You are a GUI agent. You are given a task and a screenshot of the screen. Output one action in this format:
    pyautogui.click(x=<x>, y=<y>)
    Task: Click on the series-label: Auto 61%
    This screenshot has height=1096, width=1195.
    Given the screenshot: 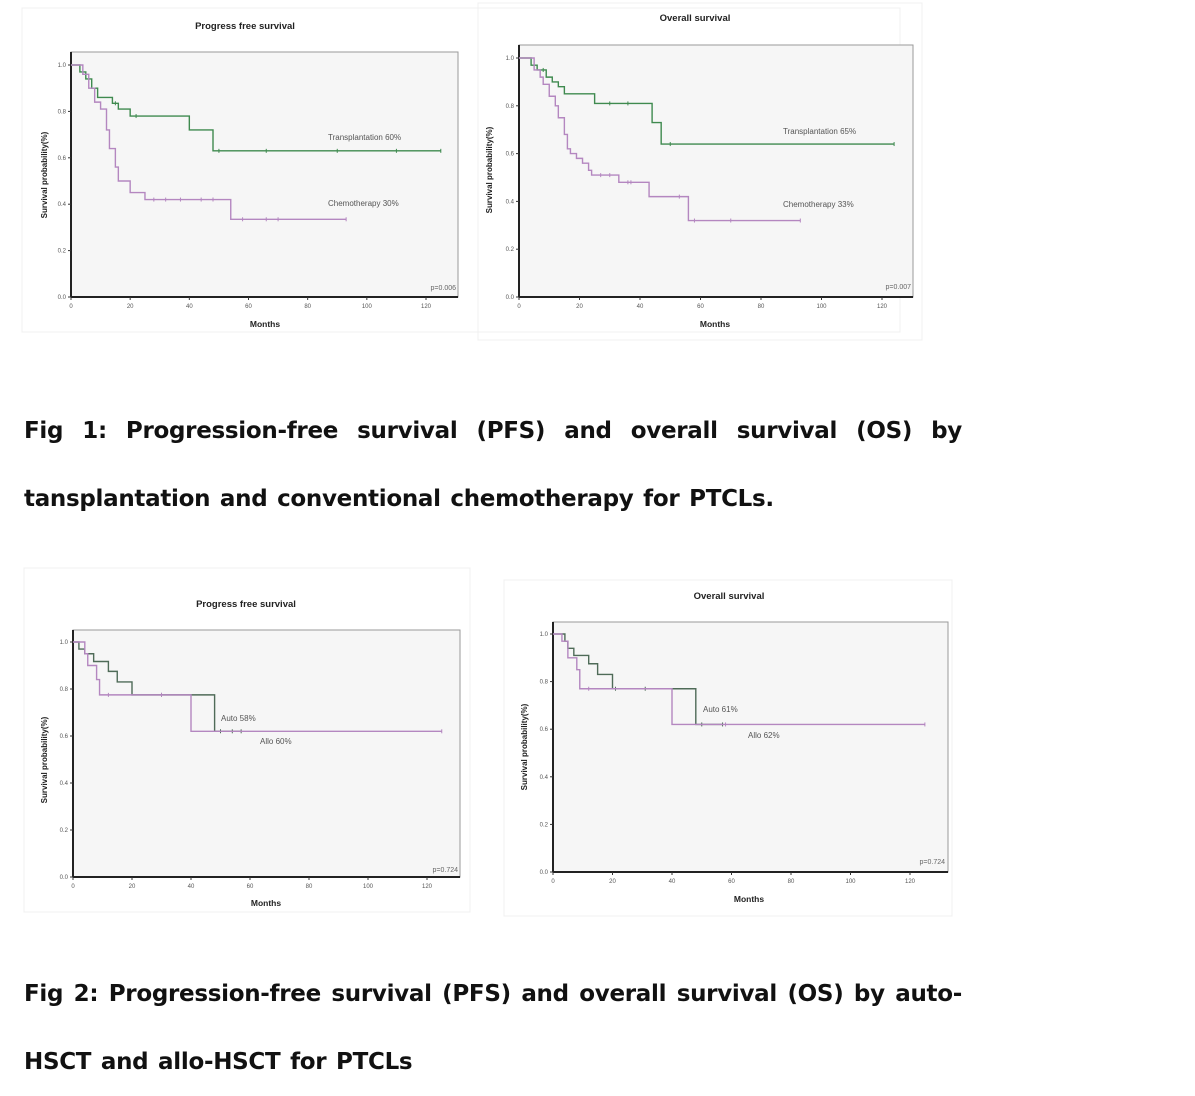 What is the action you would take?
    pyautogui.click(x=720, y=709)
    